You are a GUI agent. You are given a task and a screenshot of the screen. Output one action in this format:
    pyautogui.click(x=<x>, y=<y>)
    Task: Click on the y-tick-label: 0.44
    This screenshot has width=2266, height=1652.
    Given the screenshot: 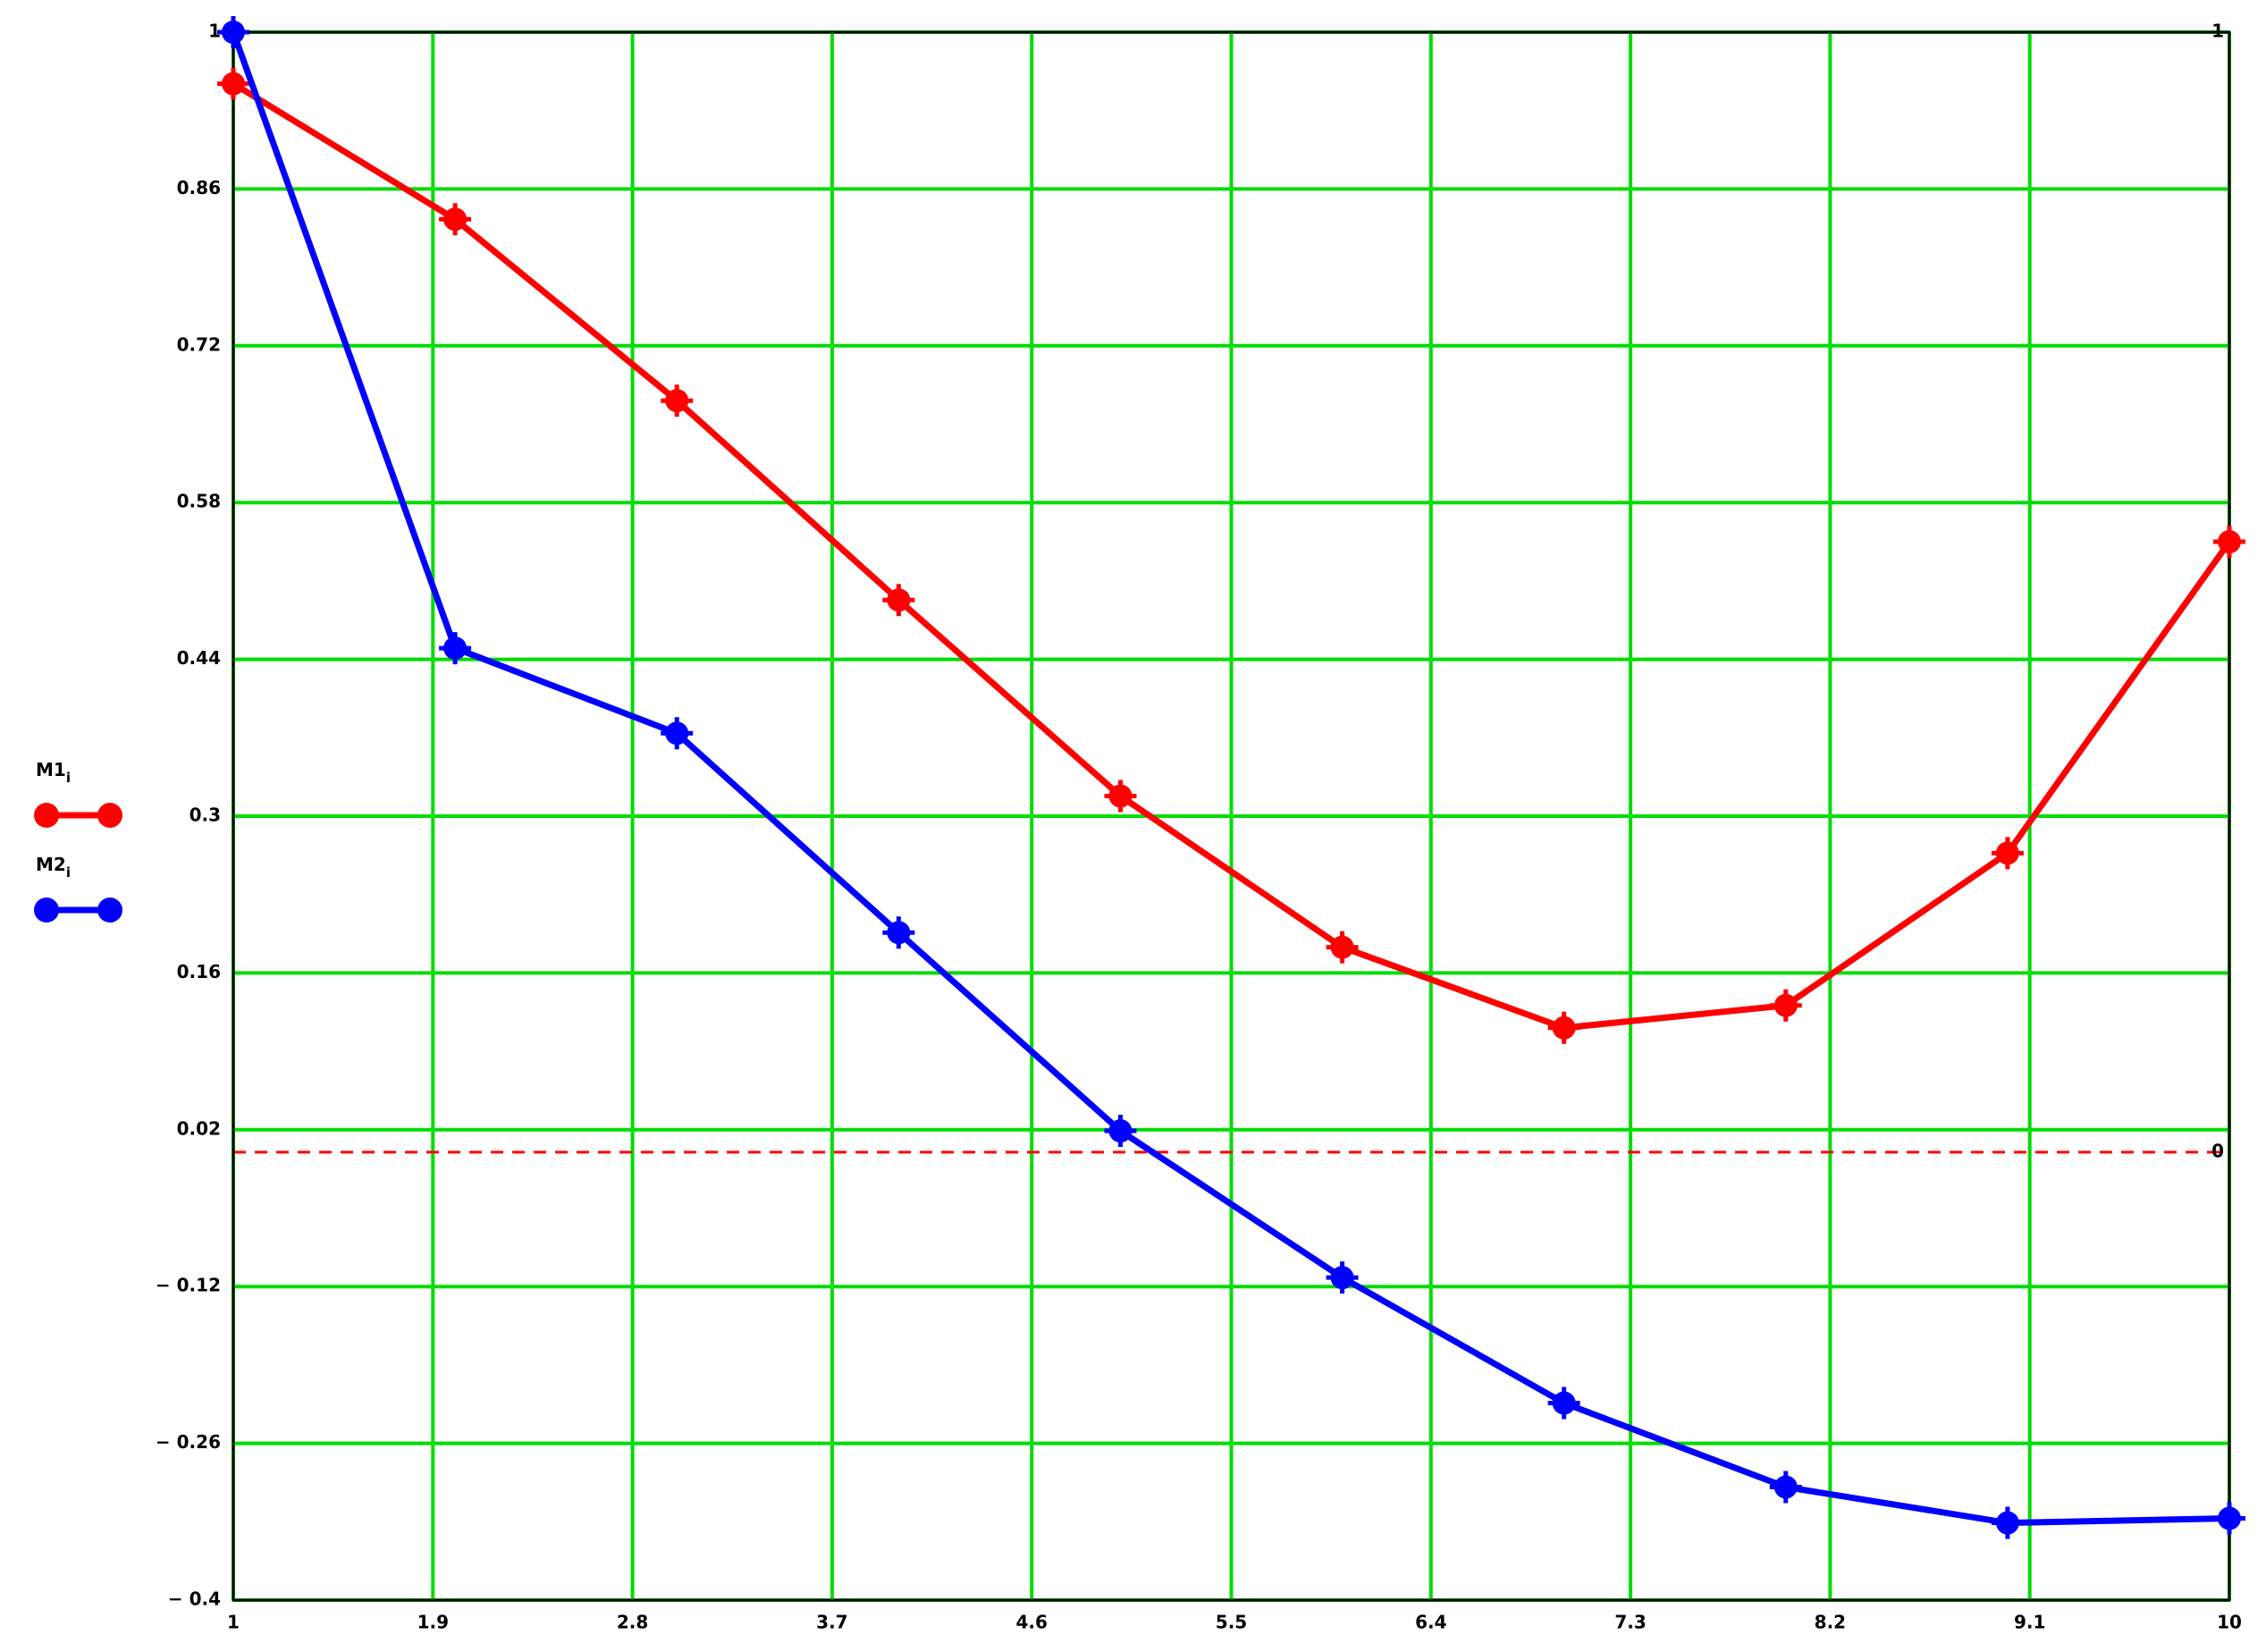 What is the action you would take?
    pyautogui.click(x=199, y=658)
    